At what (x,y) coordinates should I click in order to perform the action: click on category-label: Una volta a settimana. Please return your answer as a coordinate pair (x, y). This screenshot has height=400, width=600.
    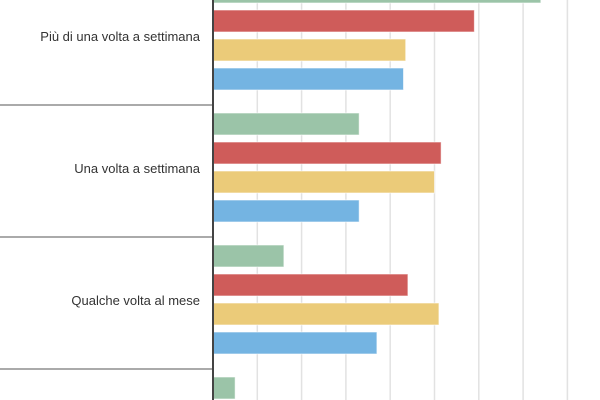
    Looking at the image, I should click on (137, 168).